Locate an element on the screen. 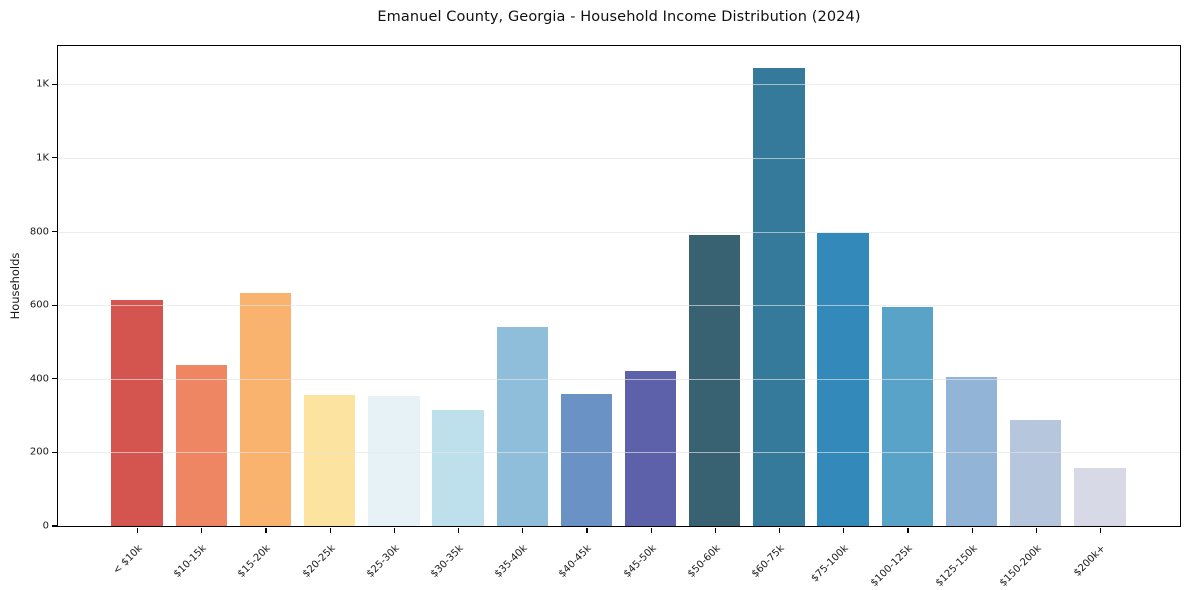  x-tick-label: < $10k is located at coordinates (128, 560).